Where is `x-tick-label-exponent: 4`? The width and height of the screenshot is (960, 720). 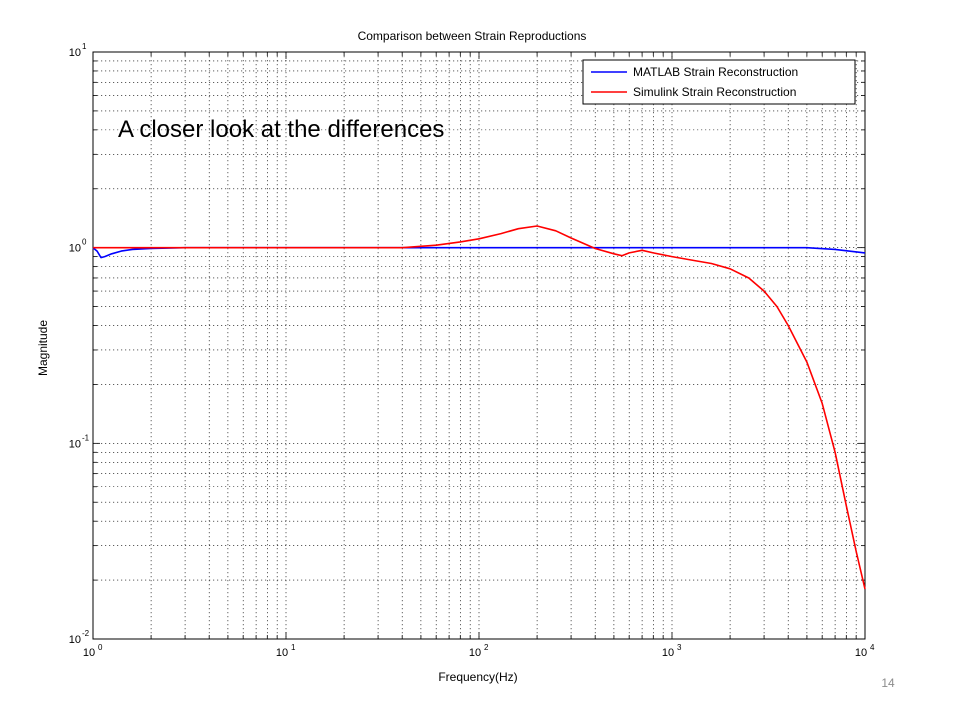
x-tick-label-exponent: 4 is located at coordinates (872, 647).